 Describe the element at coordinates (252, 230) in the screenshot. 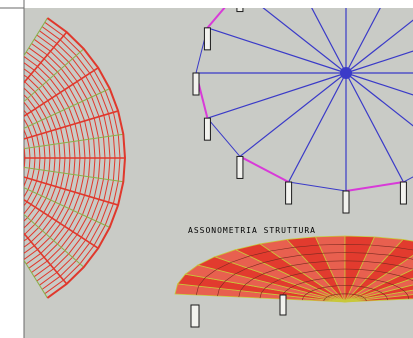

I see `drawing-caption: ASSONOMETRIA STRUTTURA` at that location.